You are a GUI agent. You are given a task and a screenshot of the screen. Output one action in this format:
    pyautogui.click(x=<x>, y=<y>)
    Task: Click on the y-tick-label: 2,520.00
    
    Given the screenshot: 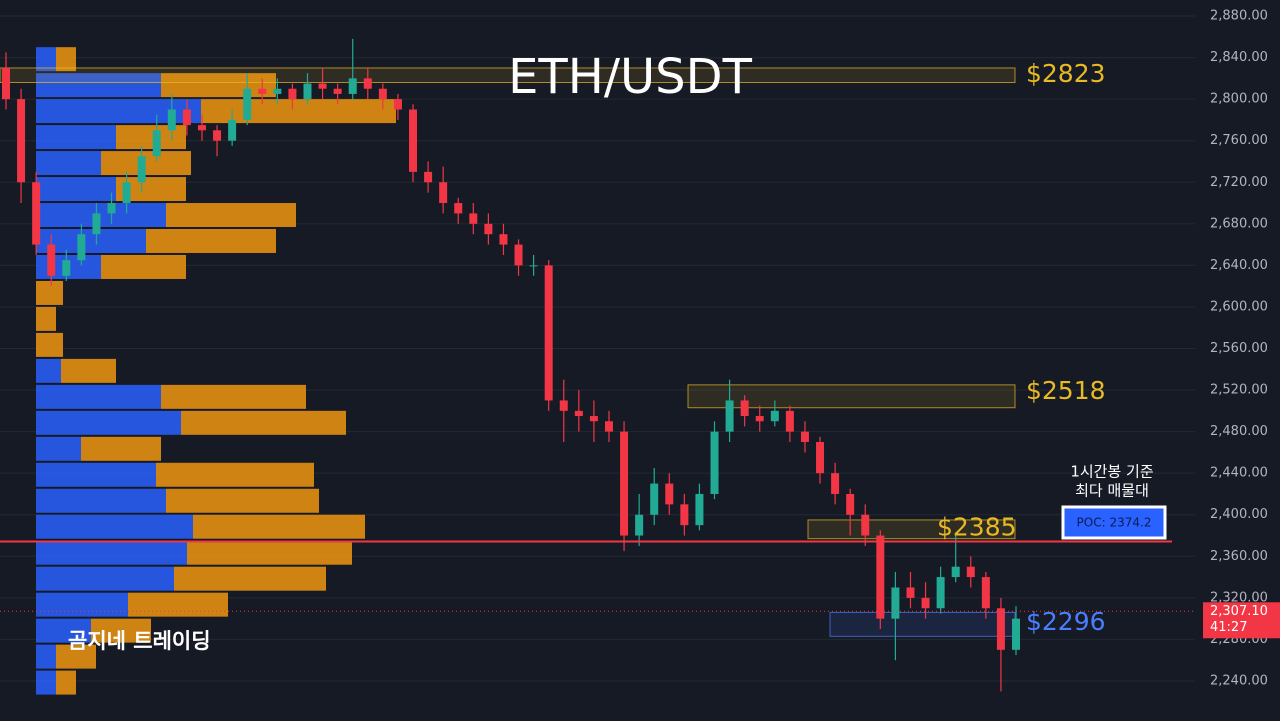 What is the action you would take?
    pyautogui.click(x=1239, y=390)
    